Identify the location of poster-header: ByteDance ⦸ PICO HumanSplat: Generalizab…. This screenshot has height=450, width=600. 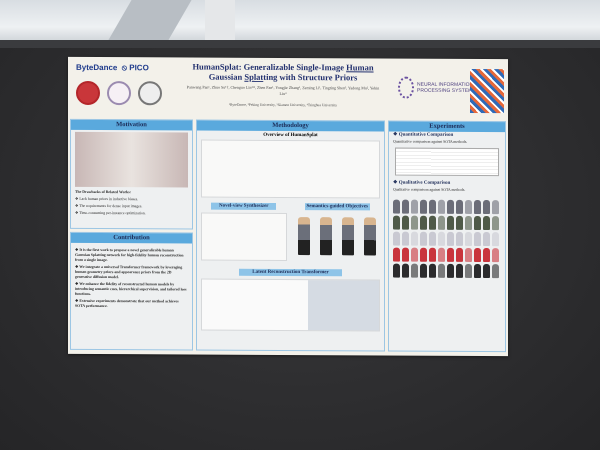
(288, 88).